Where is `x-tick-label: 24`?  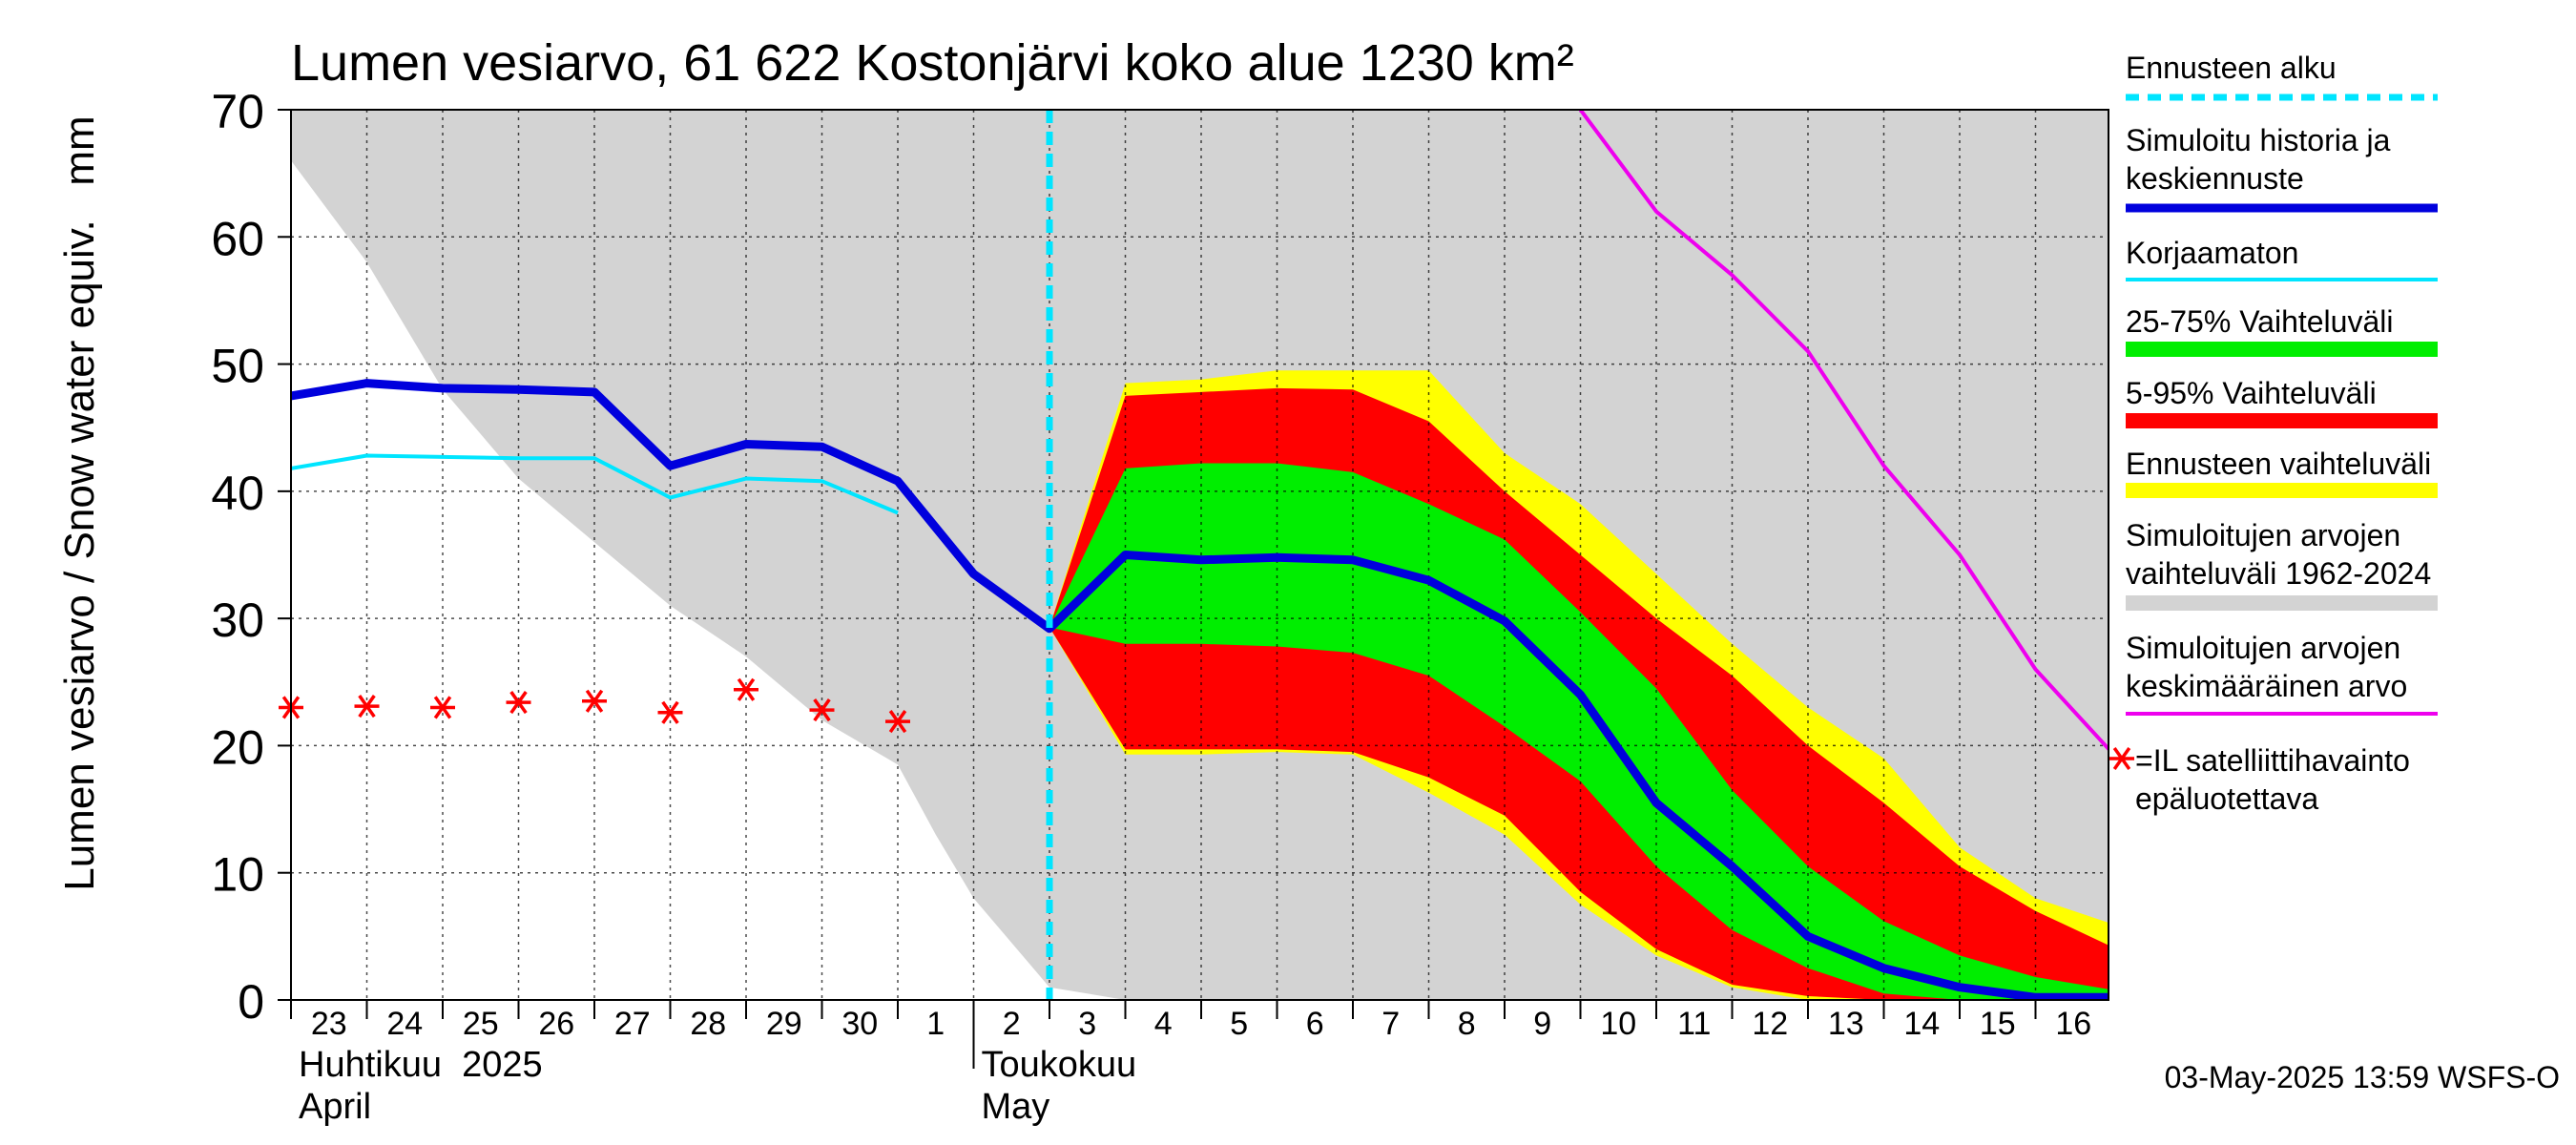
x-tick-label: 24 is located at coordinates (404, 1024).